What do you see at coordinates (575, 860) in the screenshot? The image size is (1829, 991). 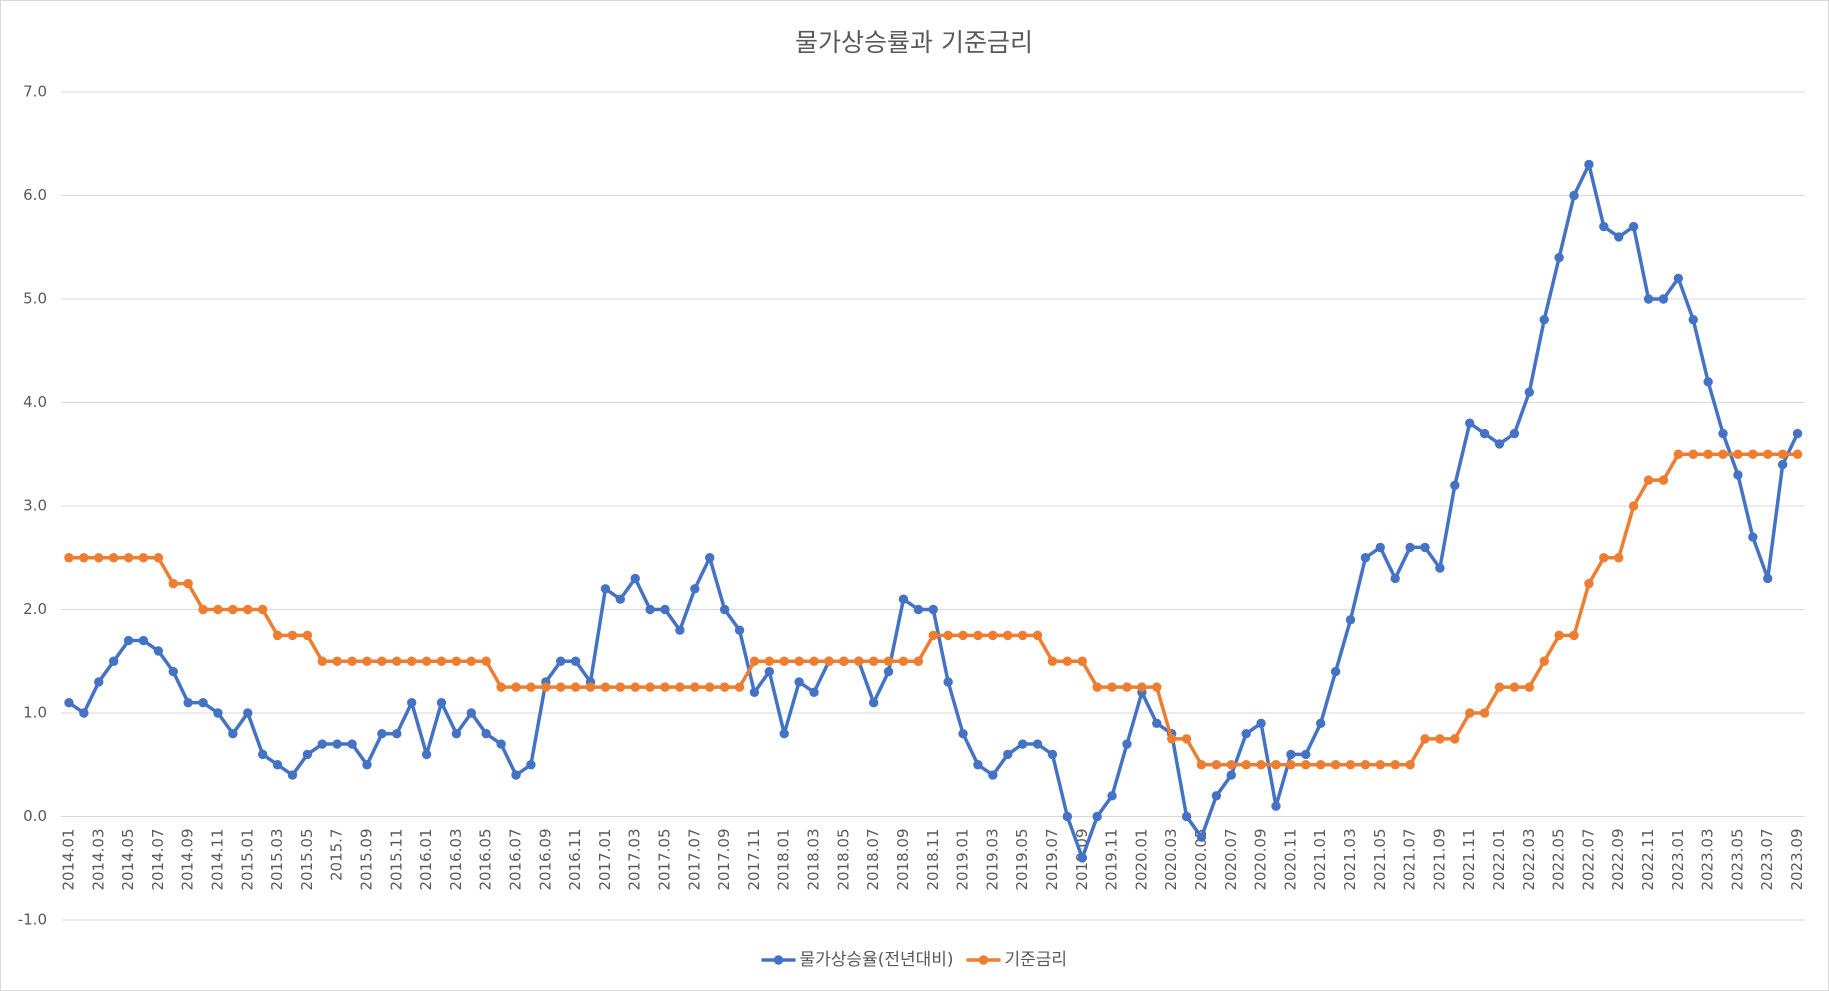 I see `x-tick-label: 2016.11` at bounding box center [575, 860].